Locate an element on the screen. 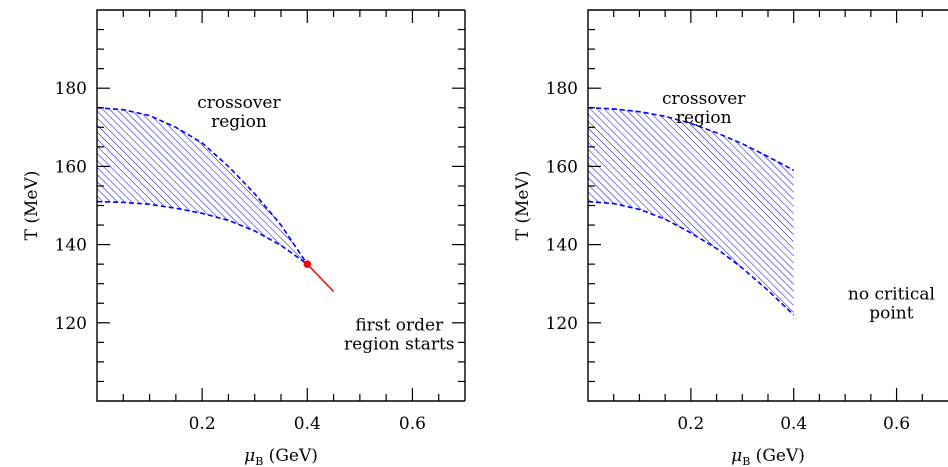 Image resolution: width=948 pixels, height=467 pixels. annotation-line: no critical is located at coordinates (891, 294).